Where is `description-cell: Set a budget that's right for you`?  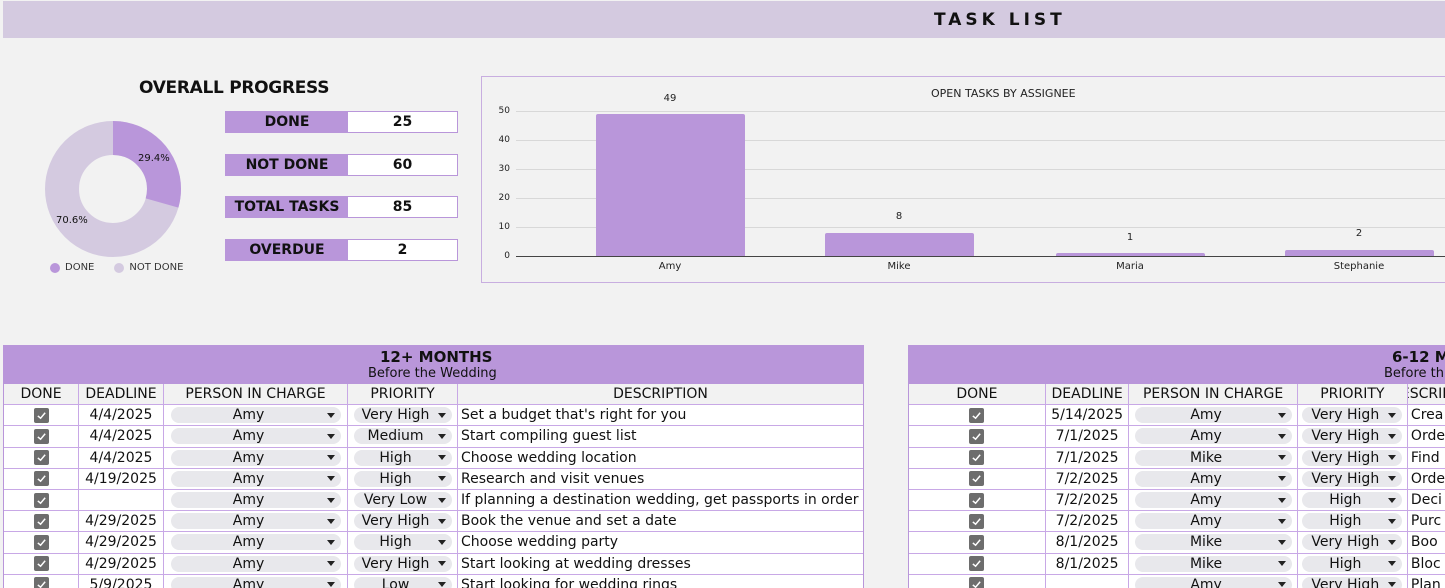
description-cell: Set a budget that's right for you is located at coordinates (574, 415).